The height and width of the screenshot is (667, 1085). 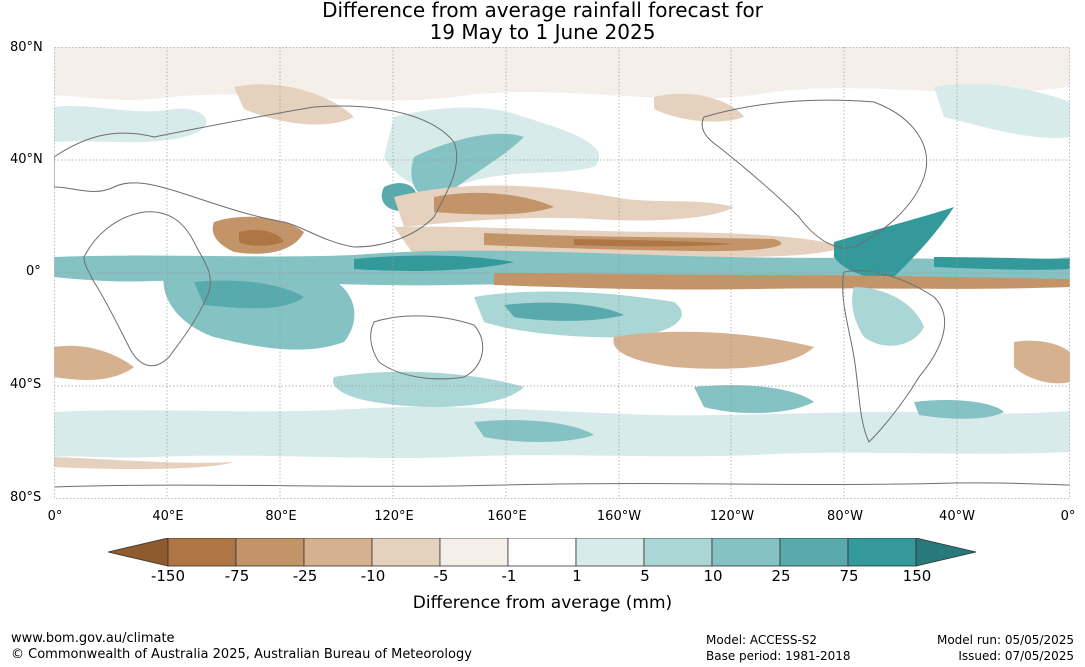 What do you see at coordinates (26, 47) in the screenshot?
I see `lat-label-80n: 80°N` at bounding box center [26, 47].